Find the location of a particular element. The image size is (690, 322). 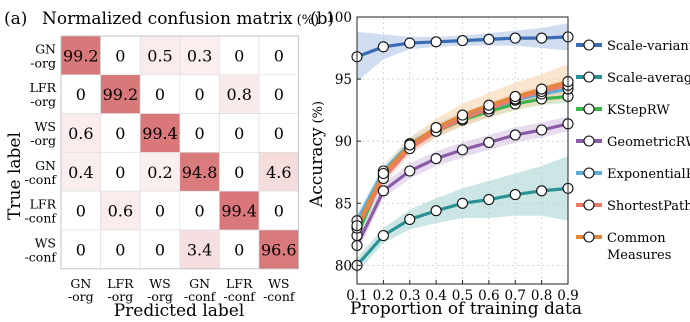

heatmap-row-label: GN is located at coordinates (45, 165).